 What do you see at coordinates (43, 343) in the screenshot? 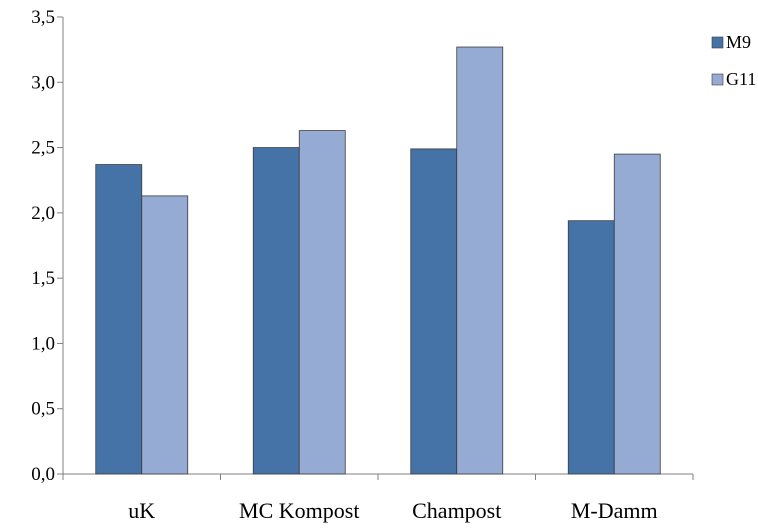
I see `y-tick-label: 1,0` at bounding box center [43, 343].